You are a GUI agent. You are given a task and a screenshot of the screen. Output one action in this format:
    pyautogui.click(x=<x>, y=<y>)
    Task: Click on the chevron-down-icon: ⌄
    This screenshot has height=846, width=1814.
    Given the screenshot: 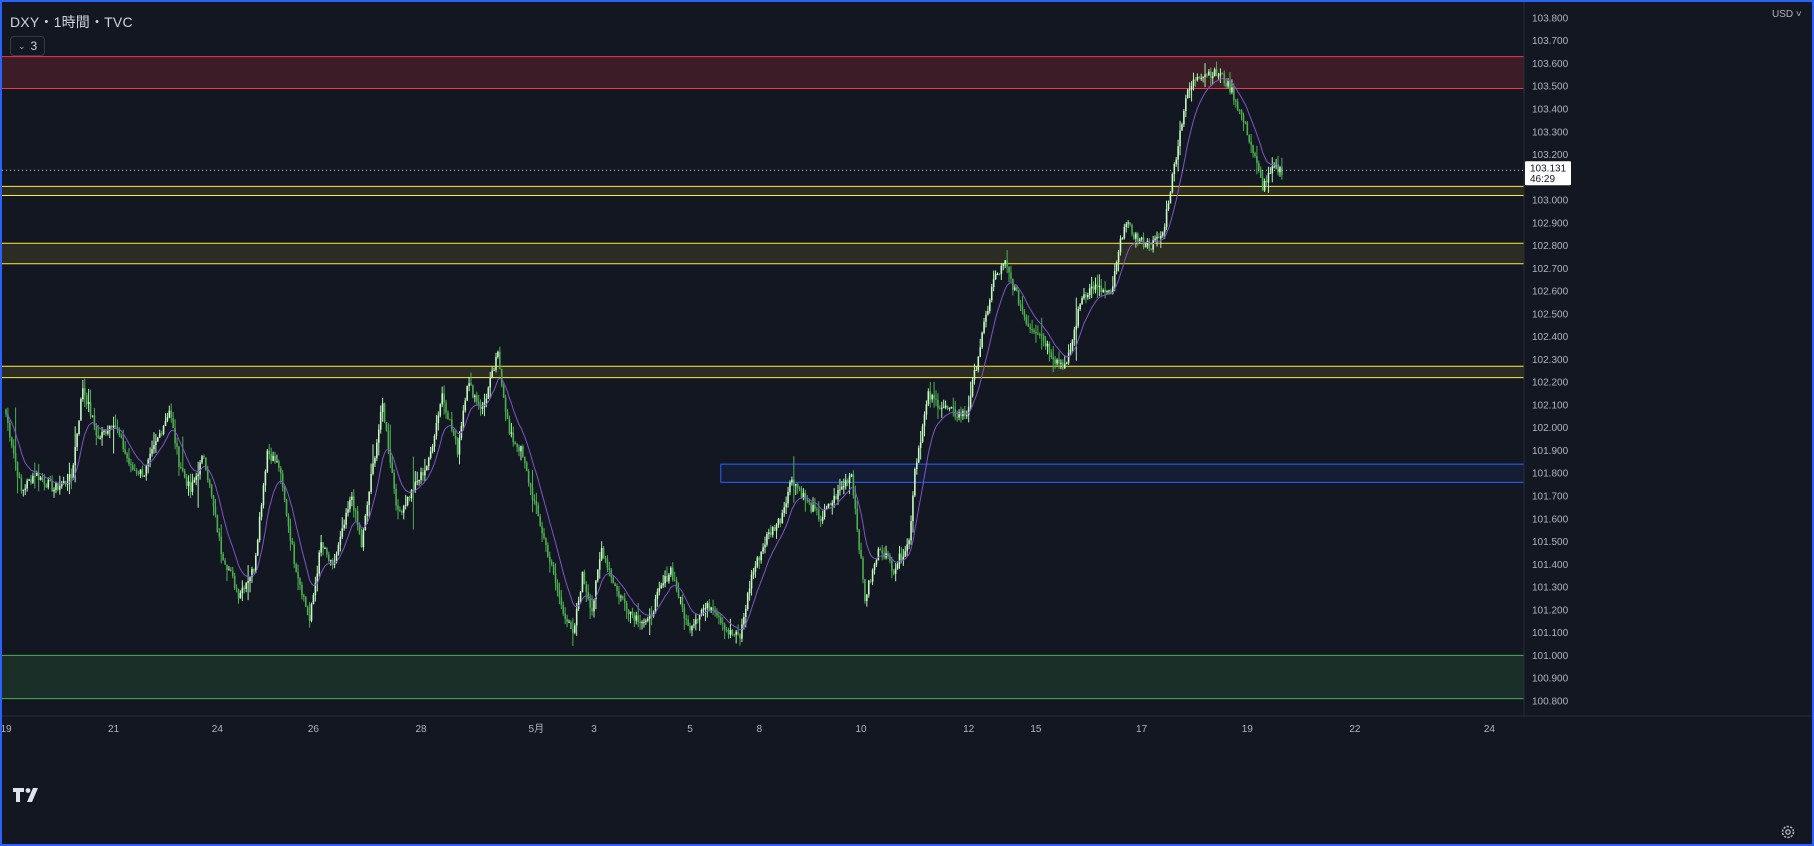 What is the action you would take?
    pyautogui.click(x=22, y=46)
    